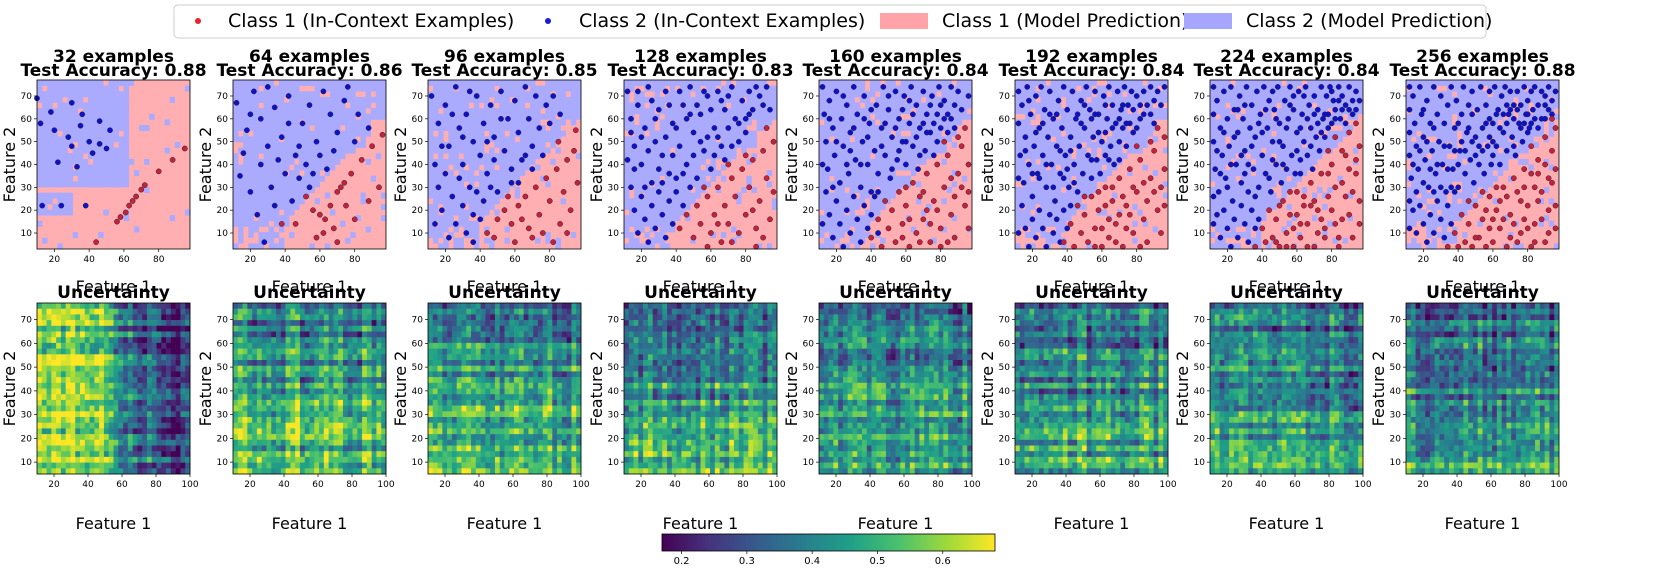 The width and height of the screenshot is (1661, 571). Describe the element at coordinates (896, 286) in the screenshot. I see `x-axis-label: Feature 1` at that location.